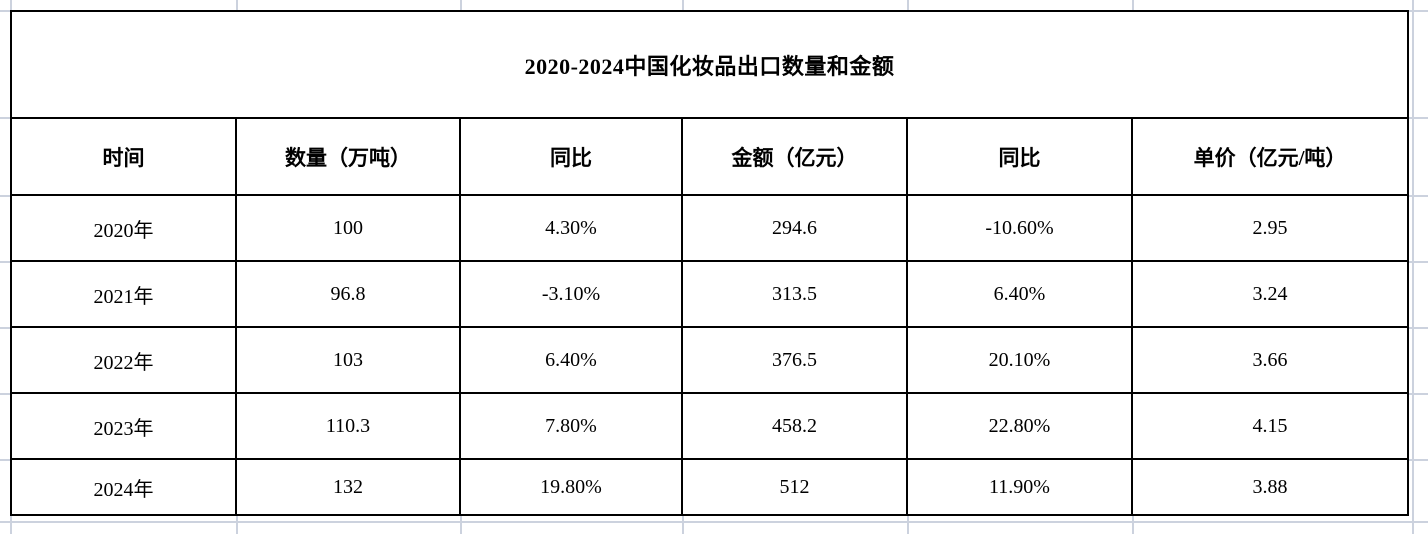  I want to click on column-header: 数量（万吨）, so click(348, 156).